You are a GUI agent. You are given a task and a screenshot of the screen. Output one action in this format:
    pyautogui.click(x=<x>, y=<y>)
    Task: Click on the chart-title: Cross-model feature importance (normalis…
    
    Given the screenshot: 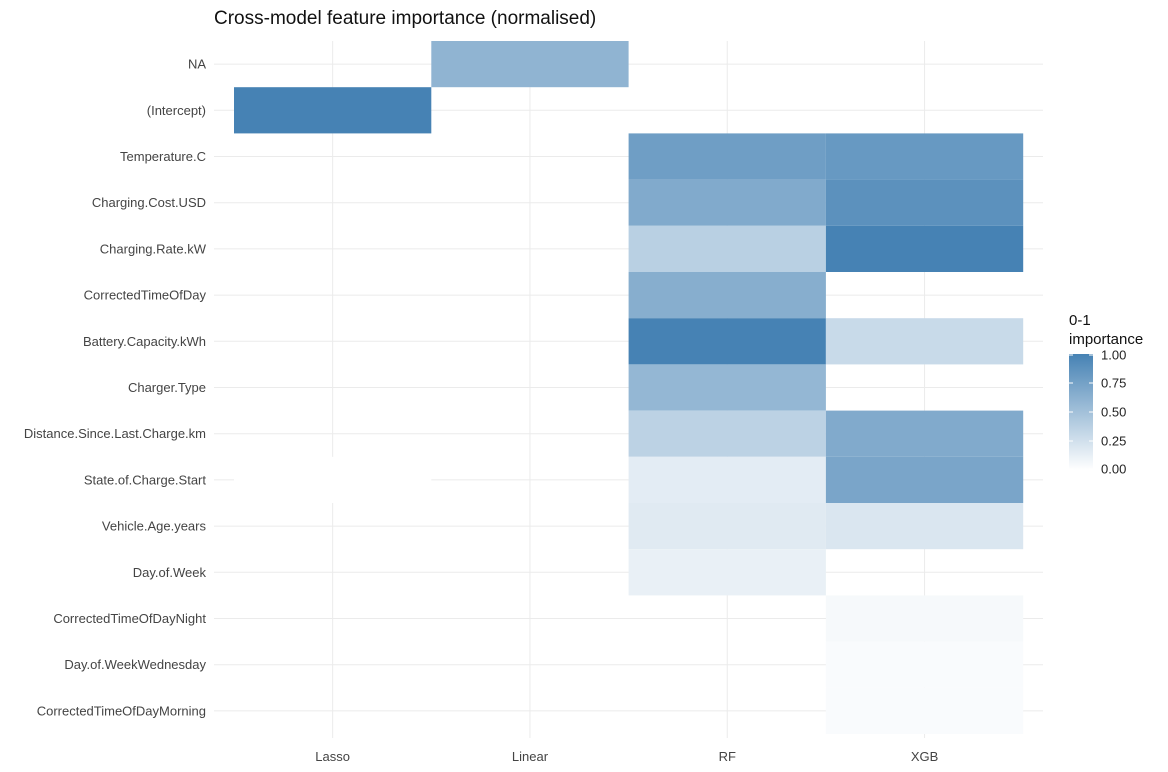 What is the action you would take?
    pyautogui.click(x=405, y=18)
    